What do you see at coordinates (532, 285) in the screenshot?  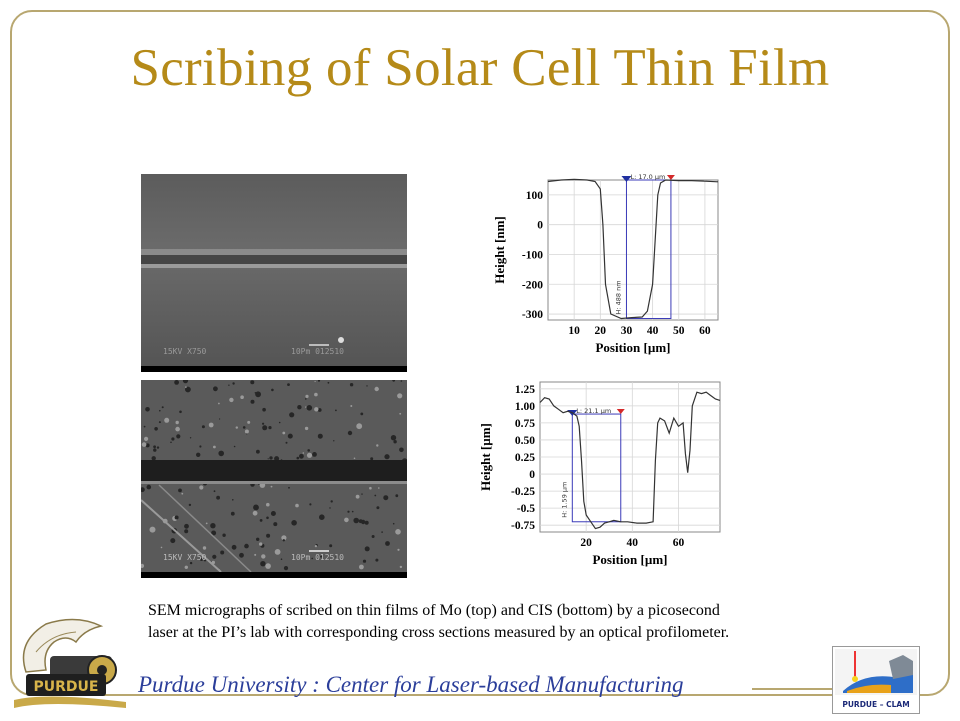 I see `y-tick-label: -200` at bounding box center [532, 285].